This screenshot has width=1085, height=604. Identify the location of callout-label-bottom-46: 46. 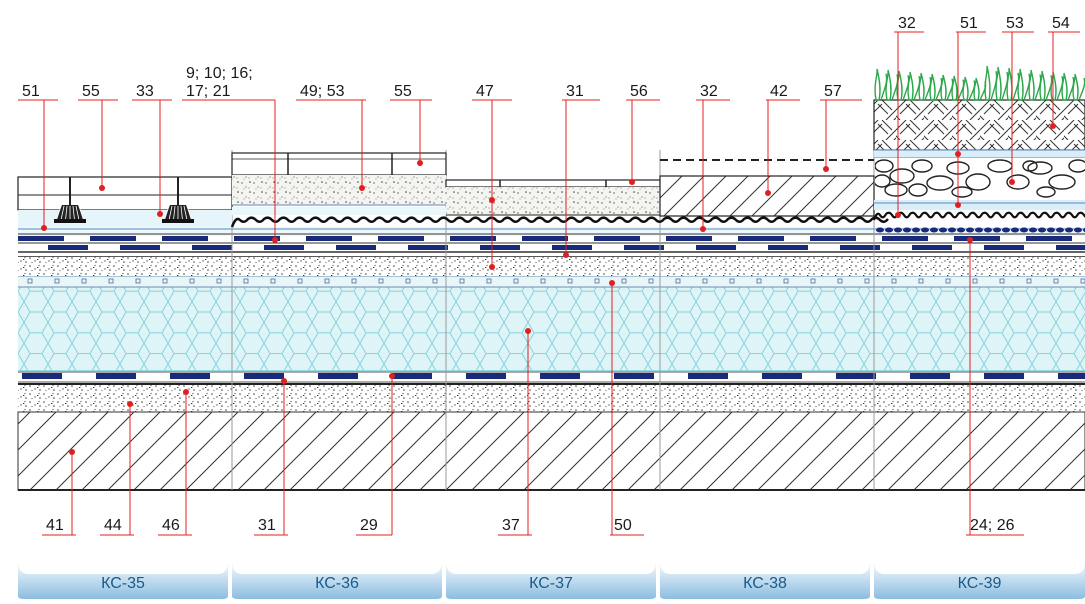
(171, 525).